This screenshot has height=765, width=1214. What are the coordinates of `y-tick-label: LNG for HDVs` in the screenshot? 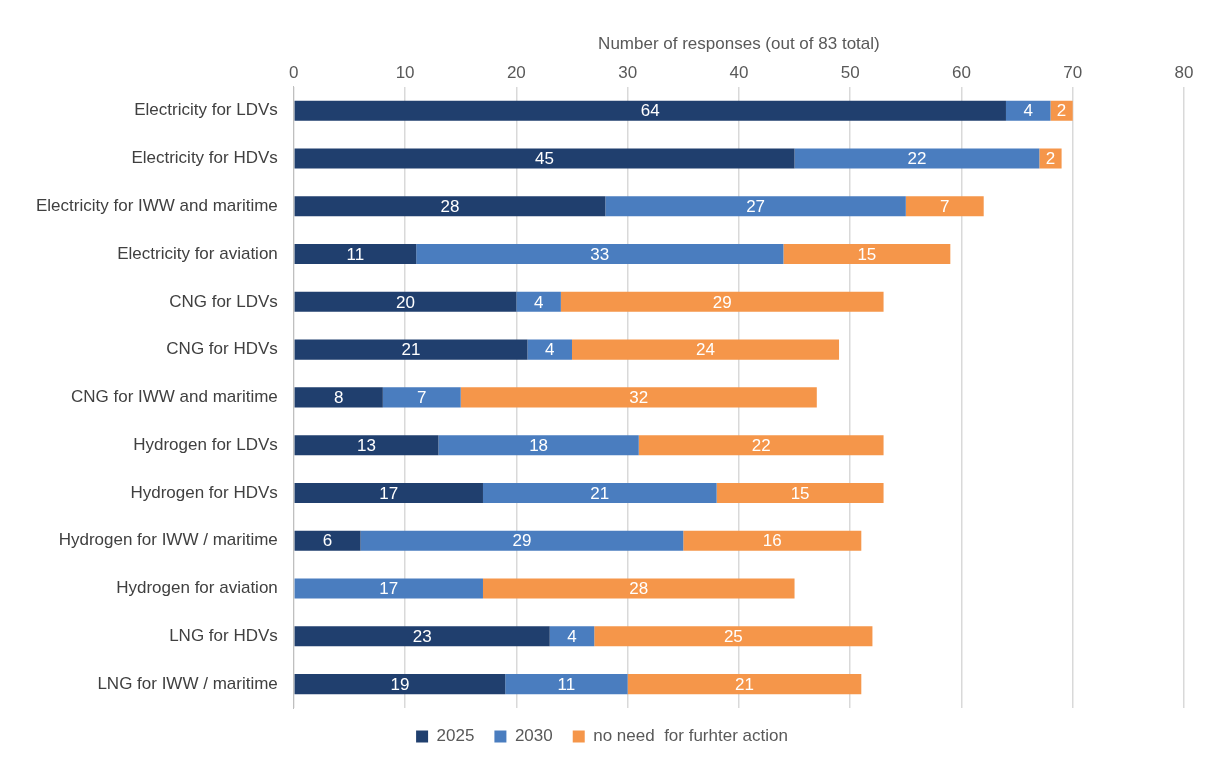 It's located at (223, 636).